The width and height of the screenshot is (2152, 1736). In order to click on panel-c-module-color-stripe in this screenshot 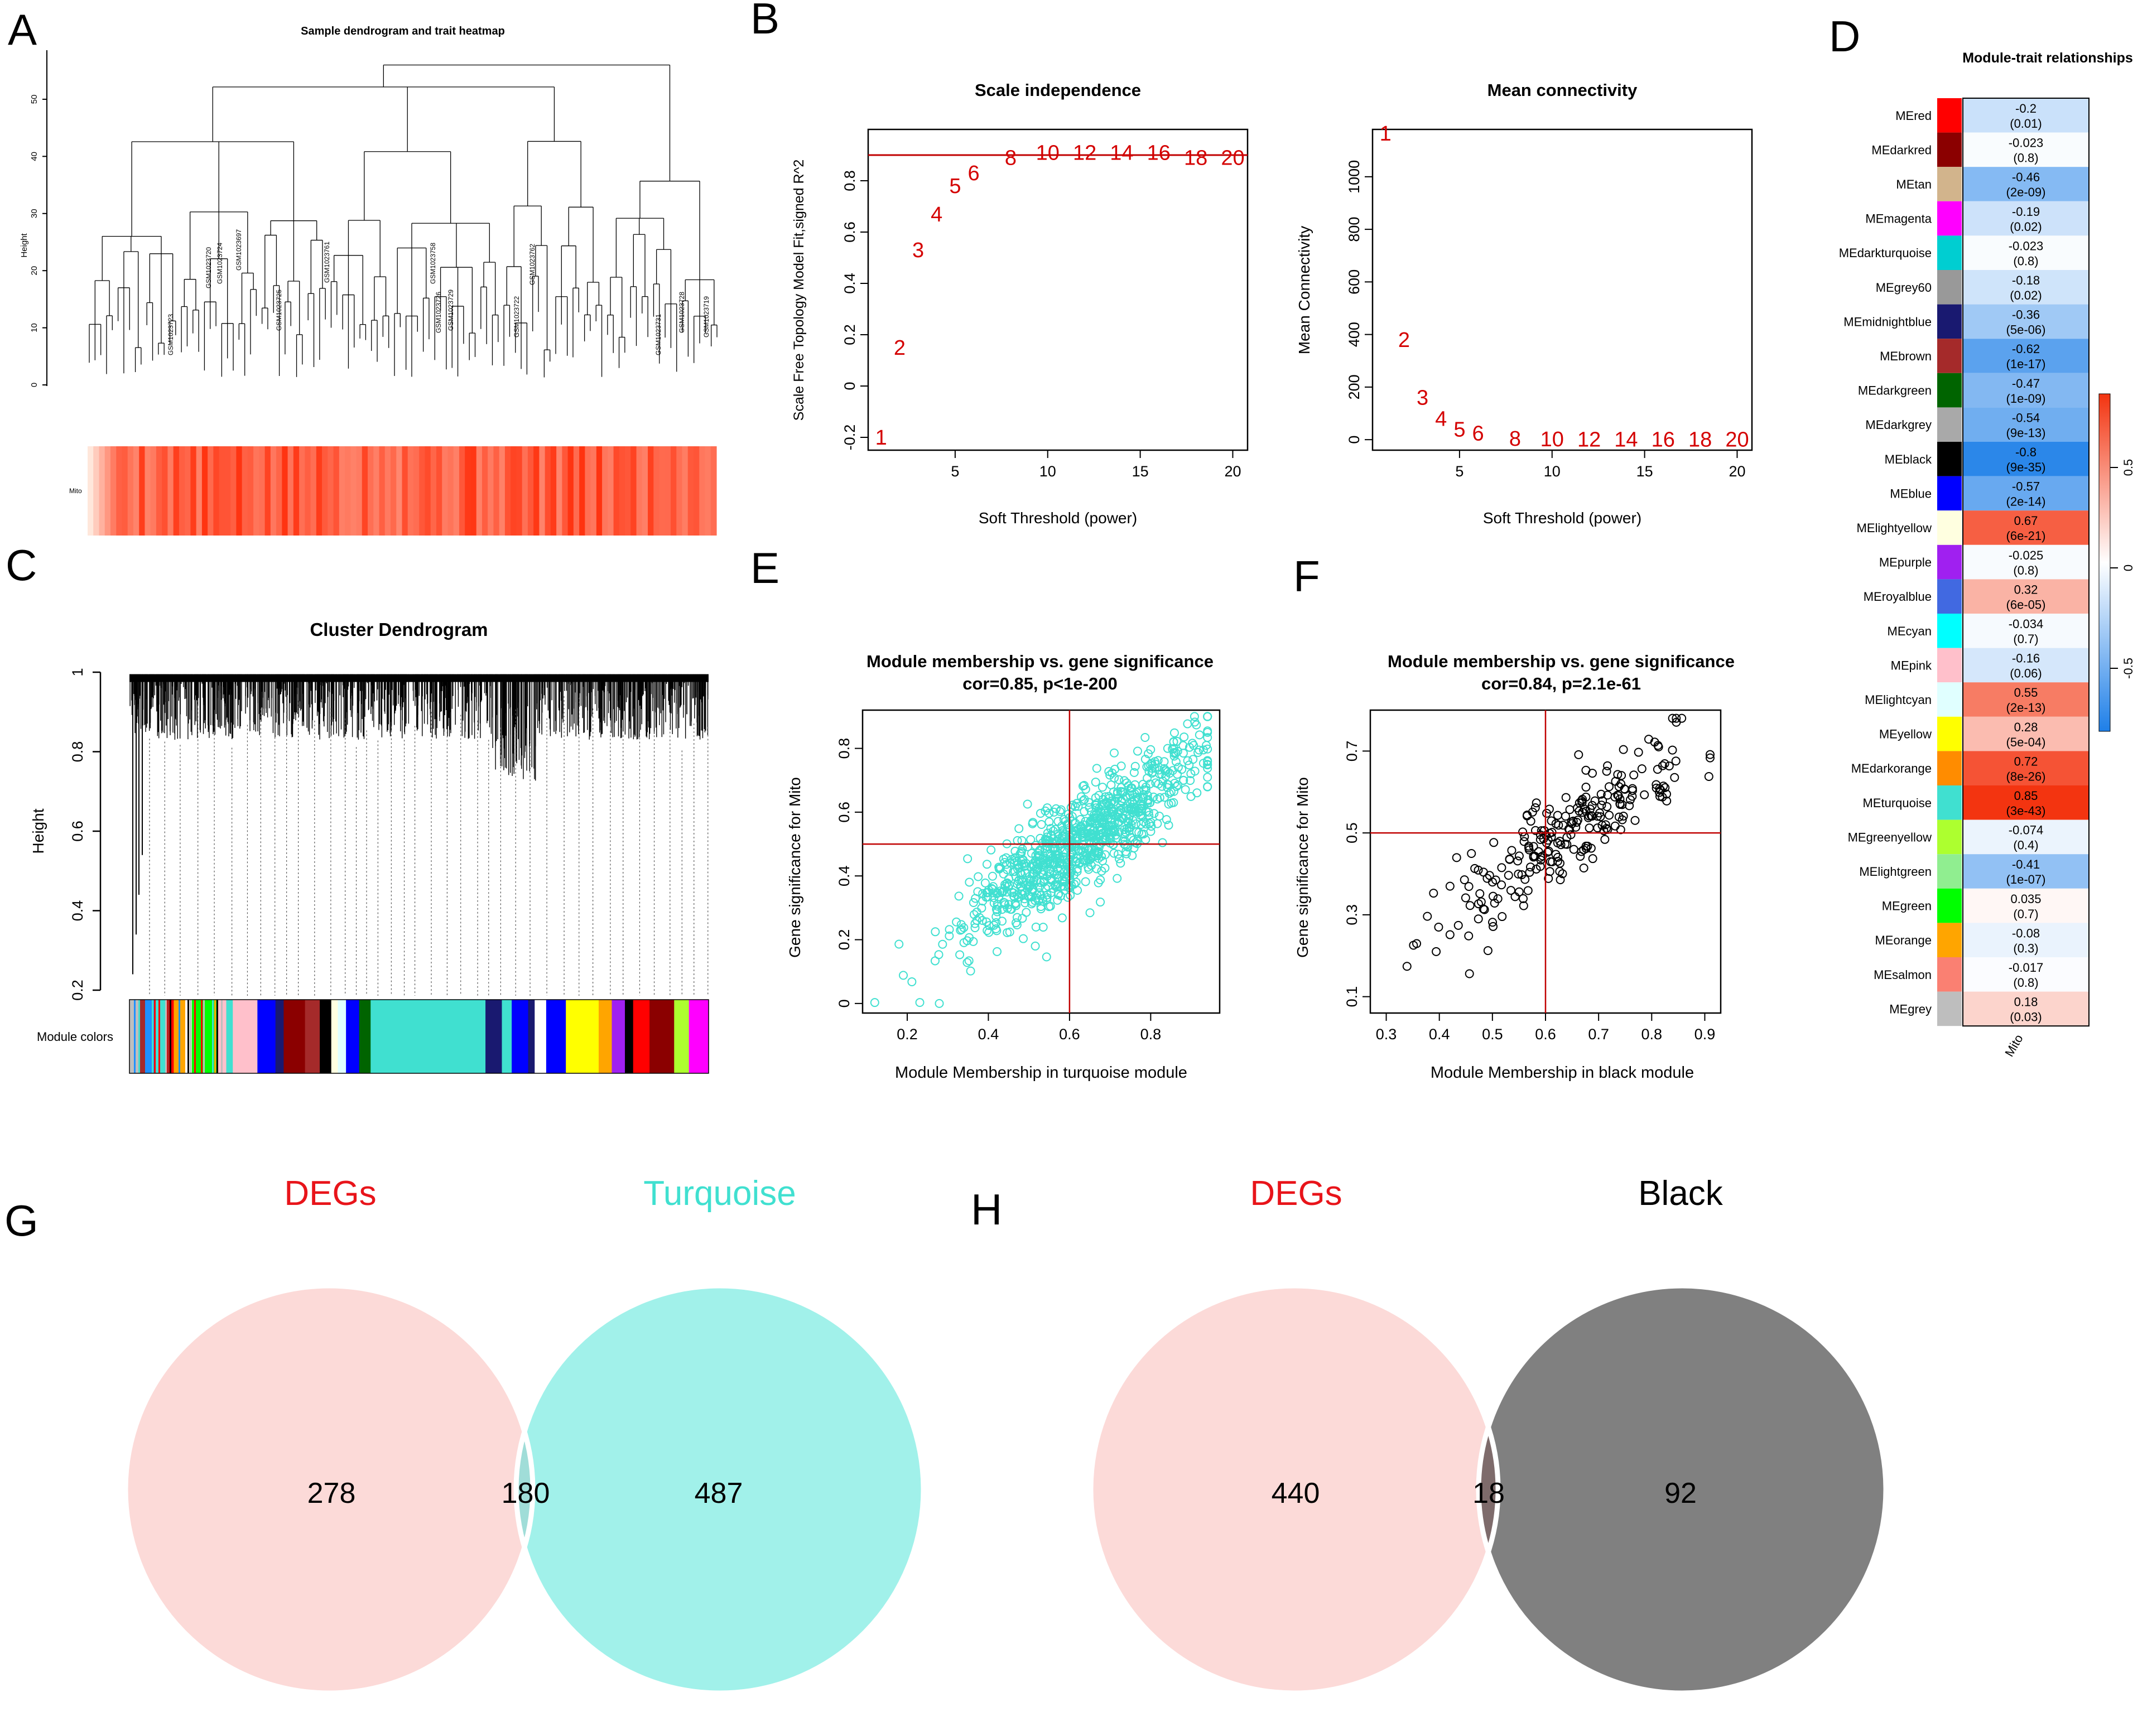, I will do `click(166, 1036)`.